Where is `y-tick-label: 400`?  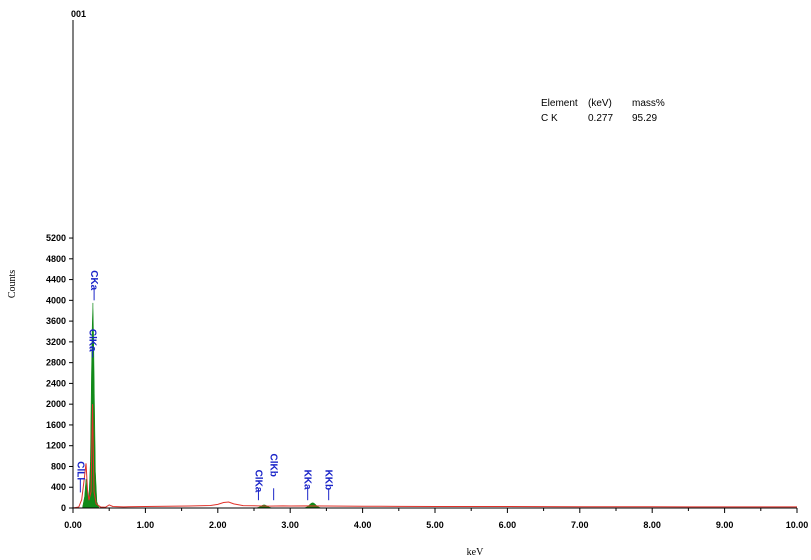 y-tick-label: 400 is located at coordinates (58, 487).